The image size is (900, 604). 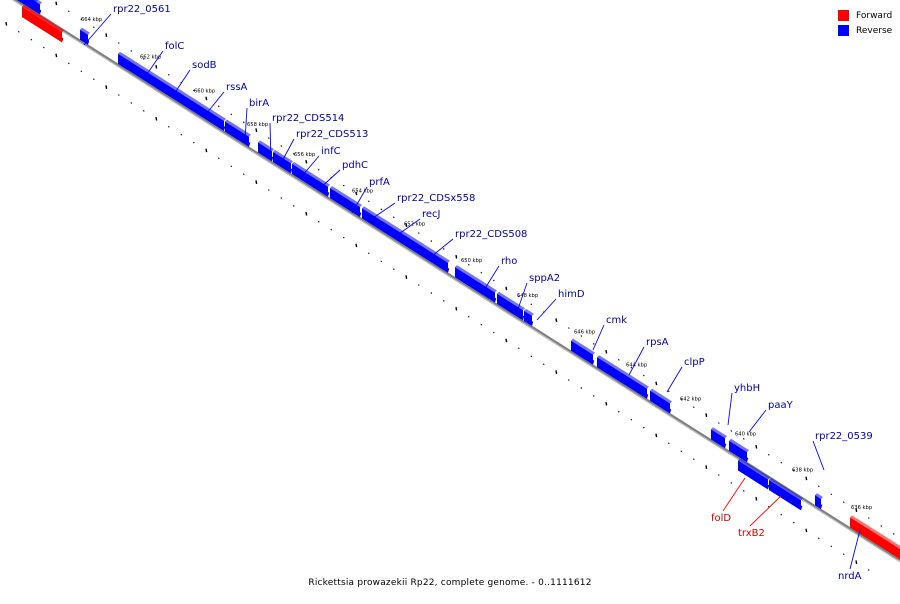 I want to click on gene-block-yhbH, so click(x=819, y=501).